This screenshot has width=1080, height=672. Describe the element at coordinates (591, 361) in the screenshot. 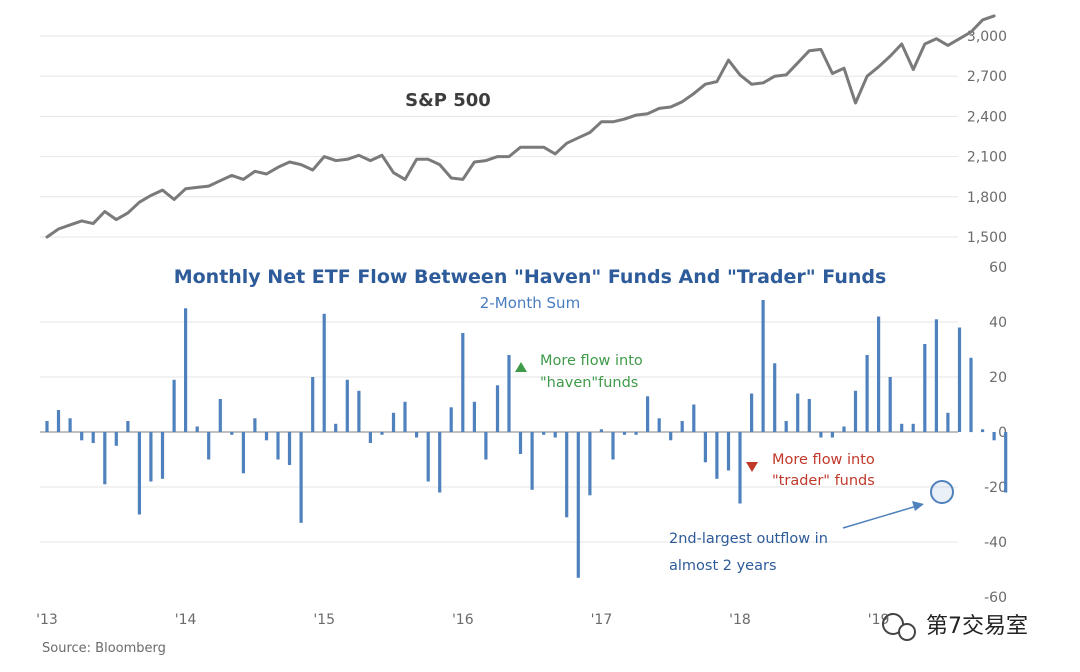

I see `green-annotation-line1: More flow into` at that location.